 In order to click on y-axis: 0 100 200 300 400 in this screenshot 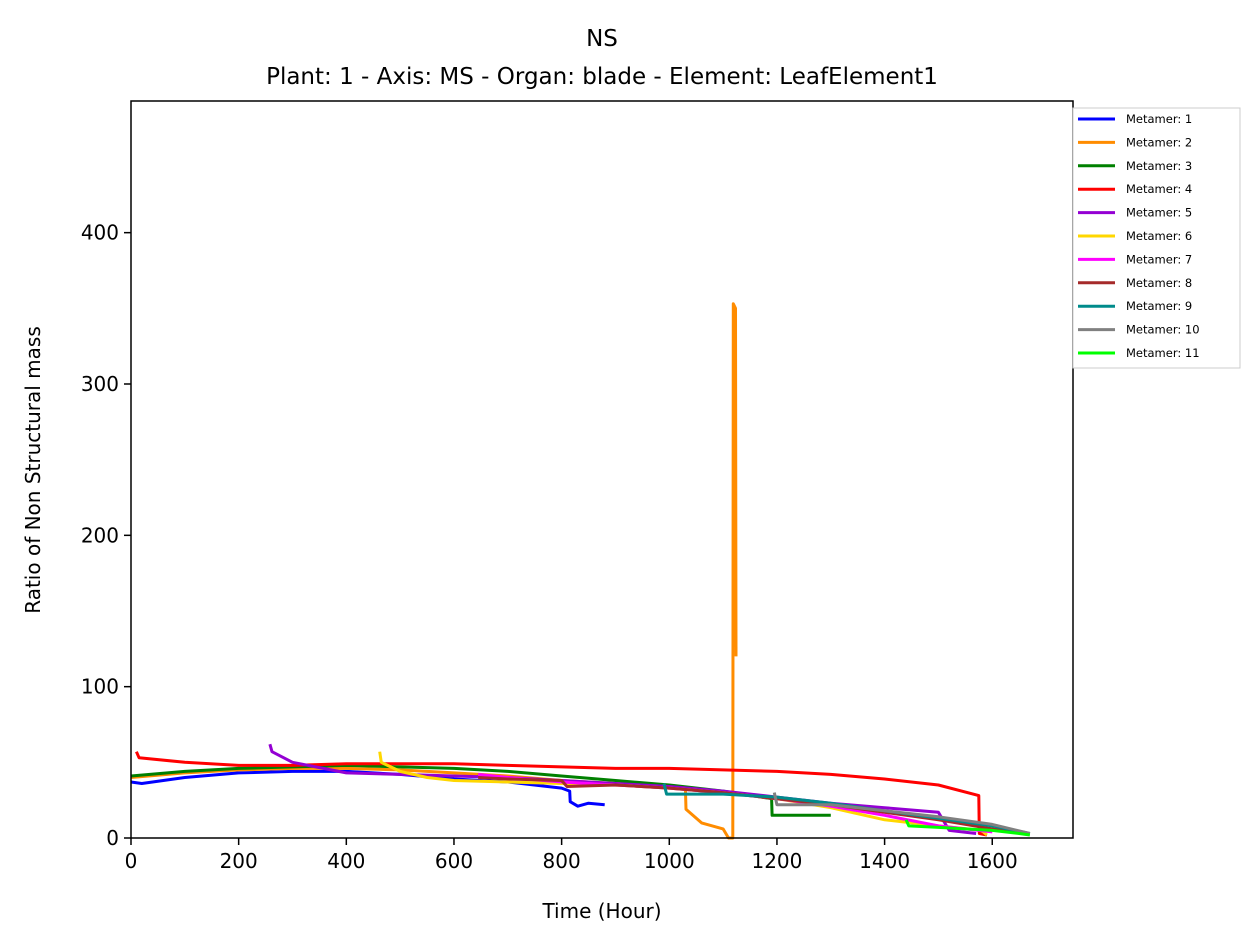, I will do `click(106, 535)`.